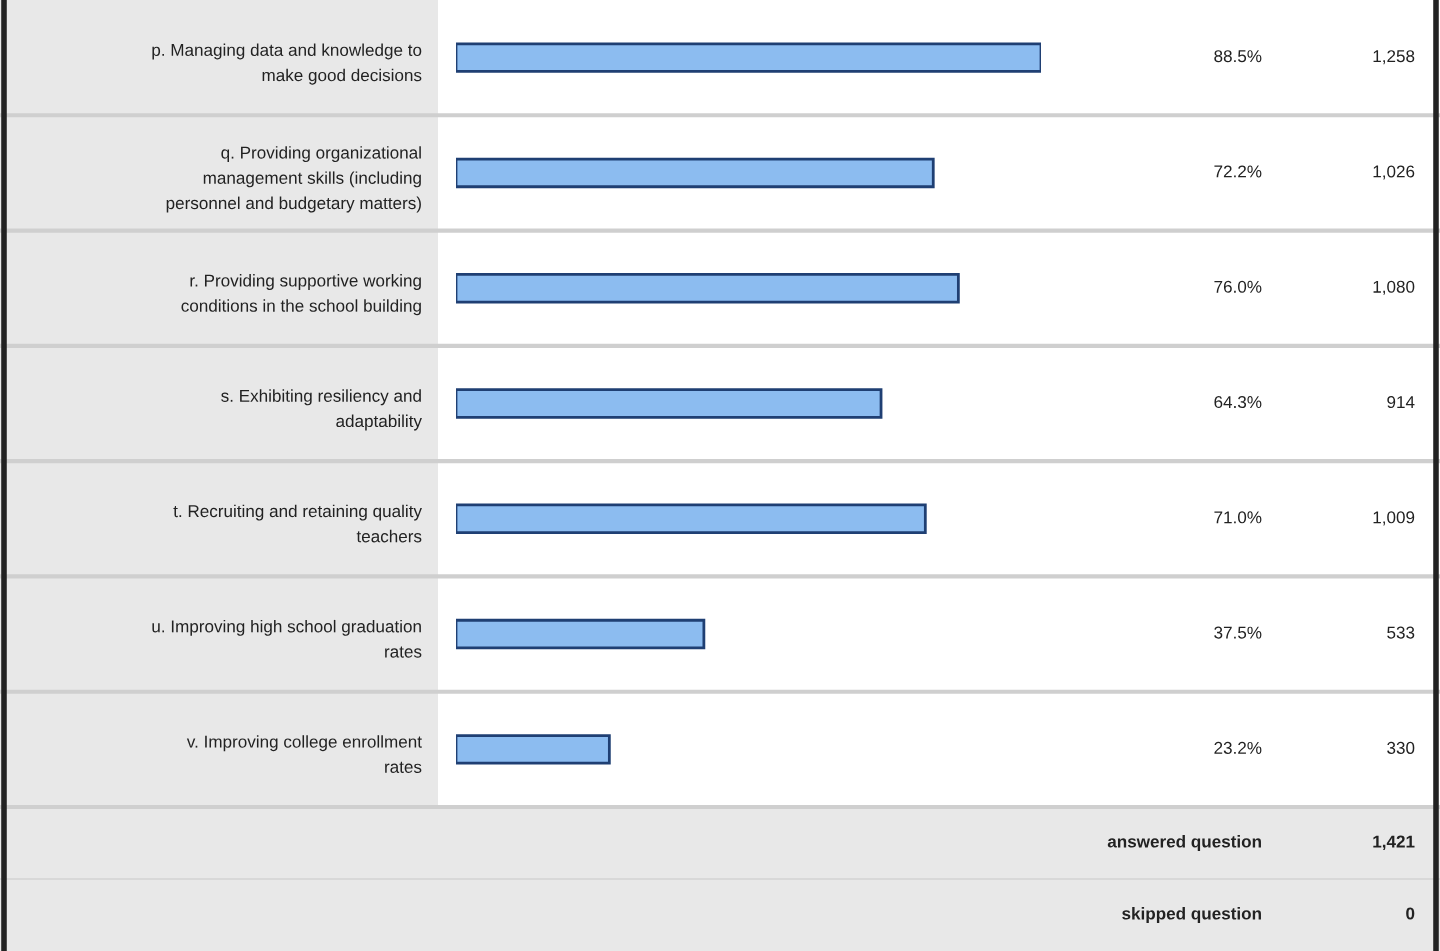 The image size is (1440, 951). What do you see at coordinates (1410, 913) in the screenshot?
I see `text: 0` at bounding box center [1410, 913].